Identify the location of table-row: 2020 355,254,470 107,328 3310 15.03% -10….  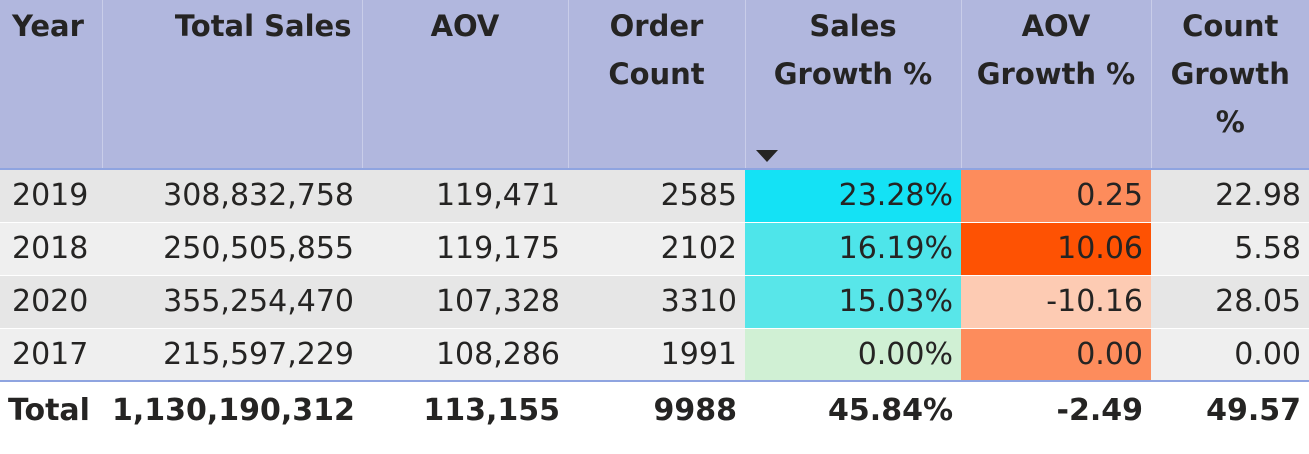
(654, 302).